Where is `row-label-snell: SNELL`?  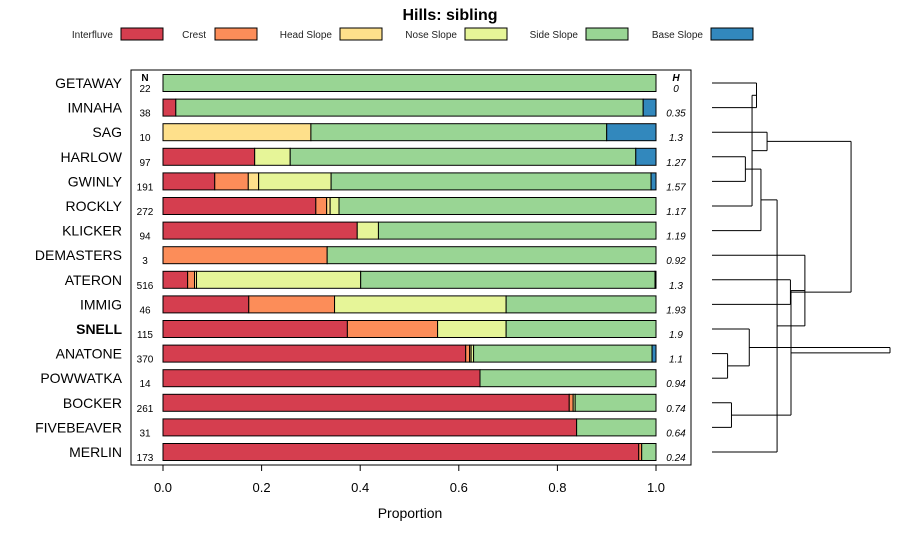 row-label-snell: SNELL is located at coordinates (99, 329).